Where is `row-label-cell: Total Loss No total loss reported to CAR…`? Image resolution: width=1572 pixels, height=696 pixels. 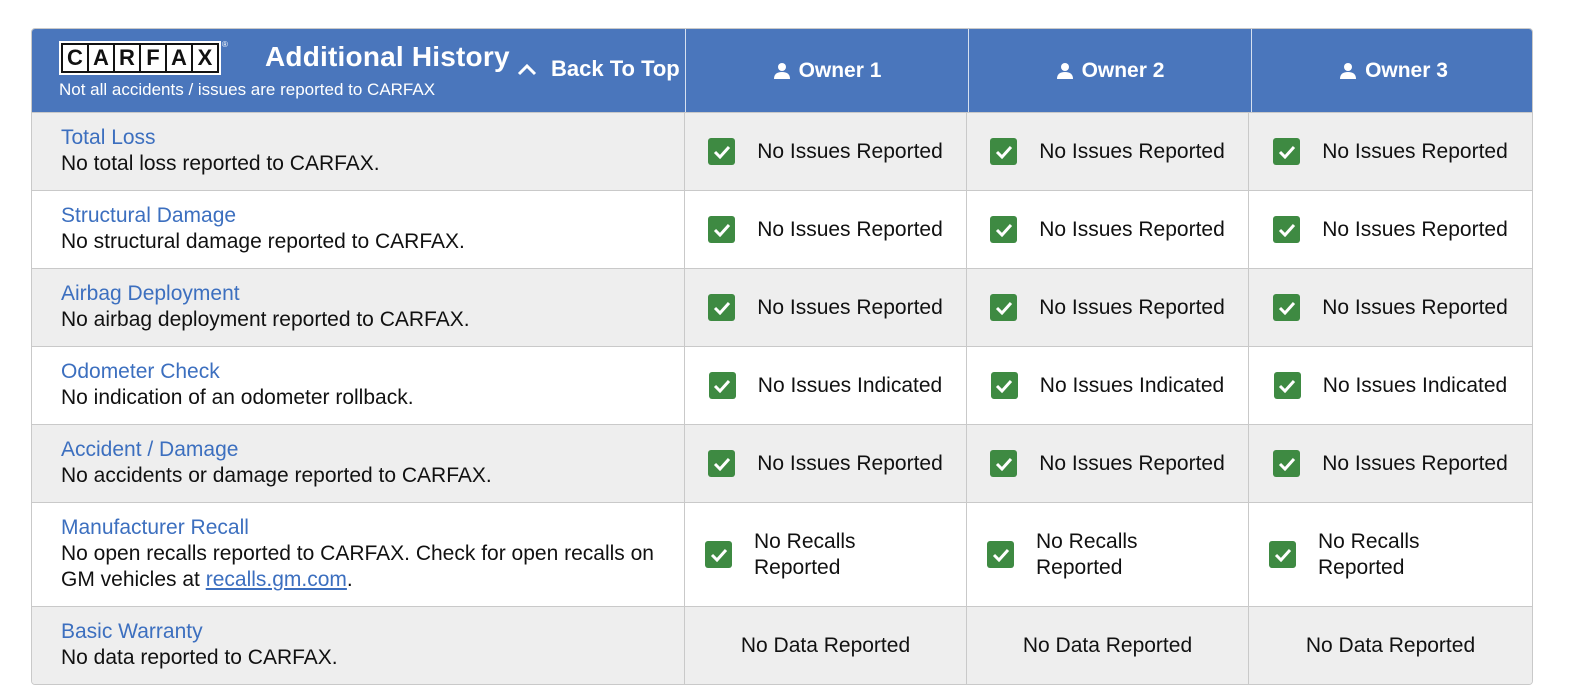 row-label-cell: Total Loss No total loss reported to CAR… is located at coordinates (358, 151).